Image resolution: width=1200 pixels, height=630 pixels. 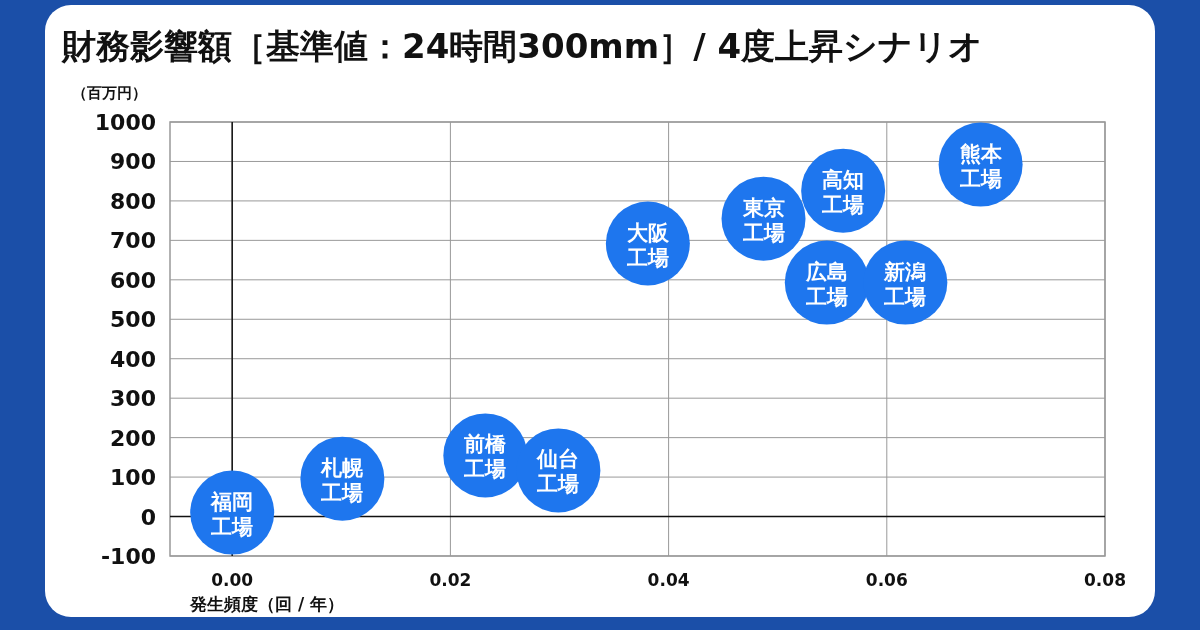 I want to click on annotation: 大阪工場, so click(x=647, y=245).